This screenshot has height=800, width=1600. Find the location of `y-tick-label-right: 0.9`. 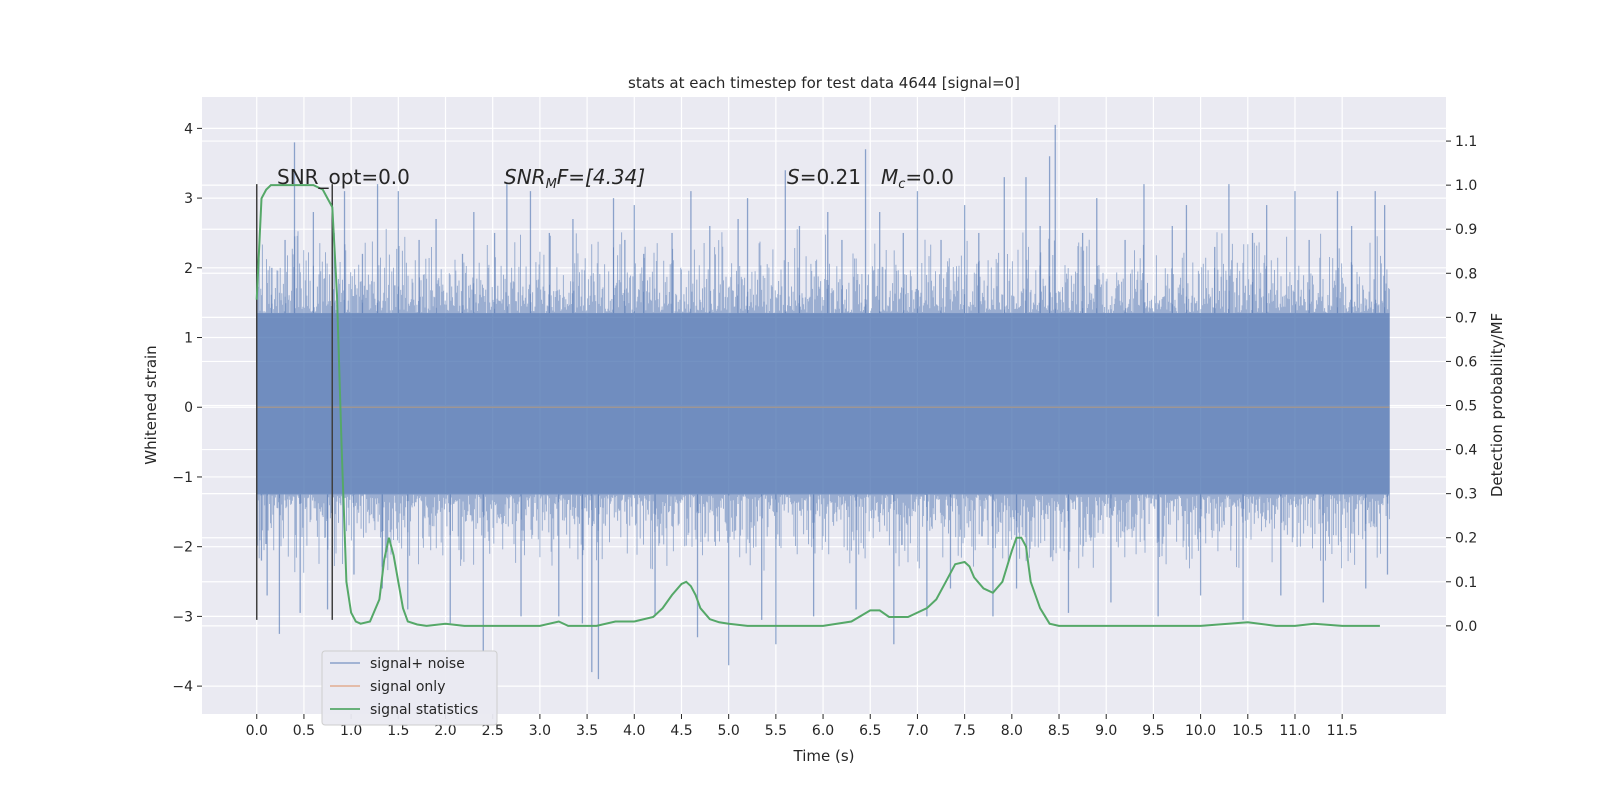

y-tick-label-right: 0.9 is located at coordinates (1466, 230).